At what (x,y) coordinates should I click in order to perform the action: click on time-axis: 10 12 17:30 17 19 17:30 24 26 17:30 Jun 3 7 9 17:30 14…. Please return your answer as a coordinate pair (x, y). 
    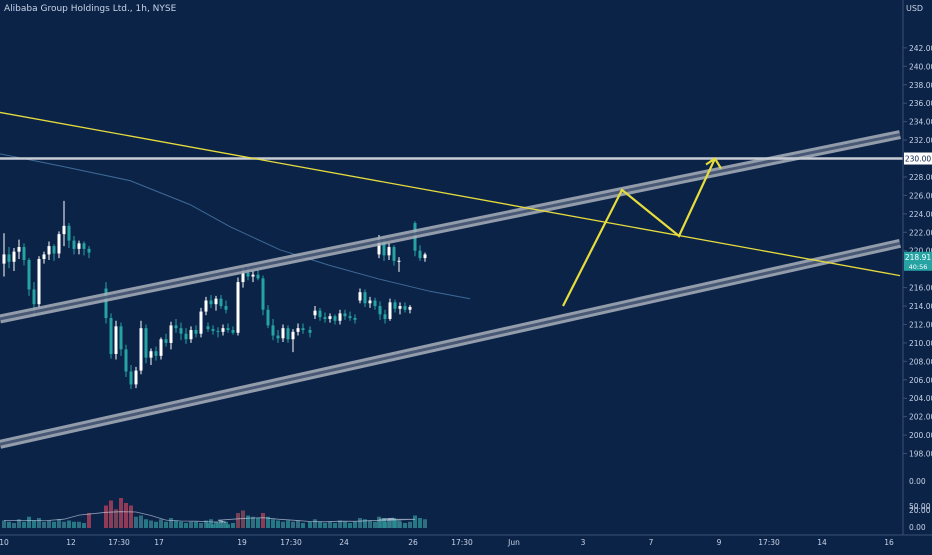
    Looking at the image, I should click on (466, 540).